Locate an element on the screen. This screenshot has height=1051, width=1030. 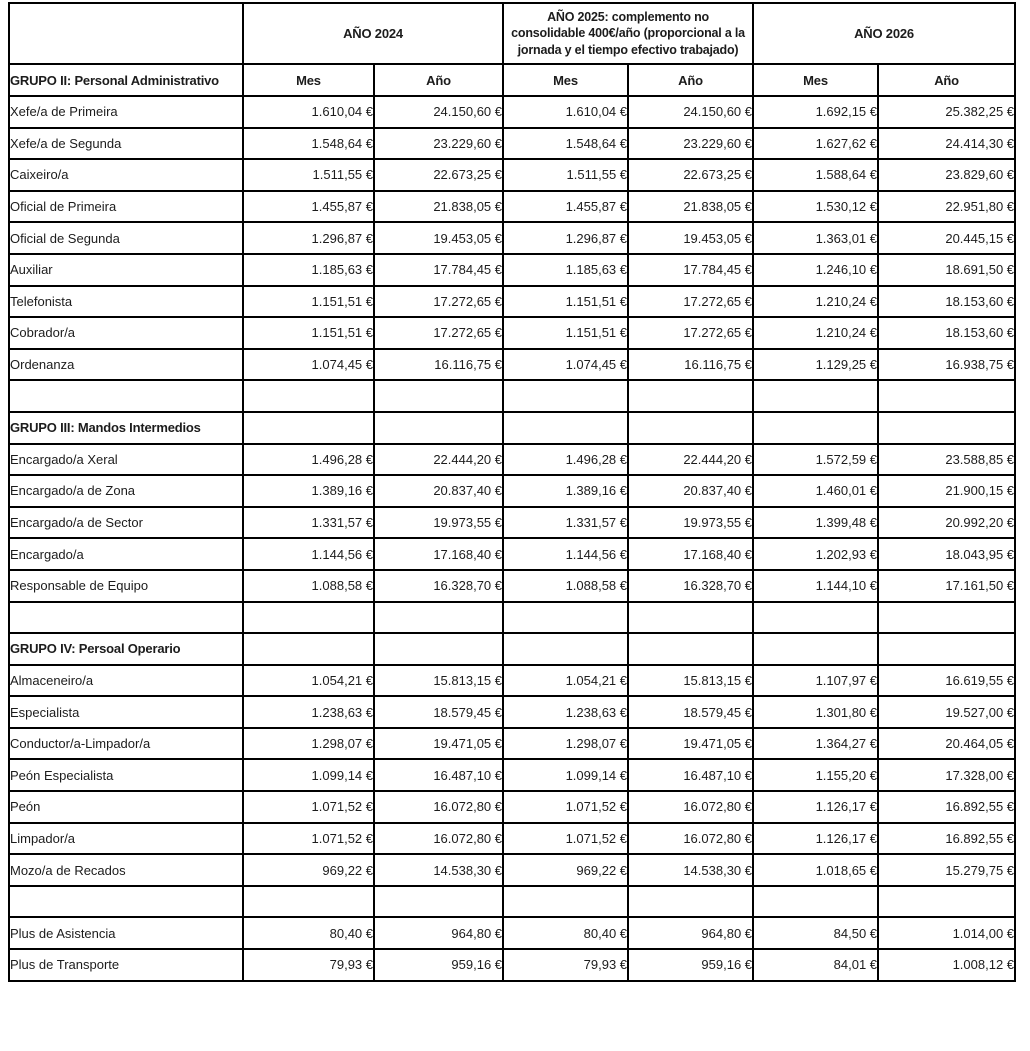
value-cell: 20.445,15 € is located at coordinates (947, 238).